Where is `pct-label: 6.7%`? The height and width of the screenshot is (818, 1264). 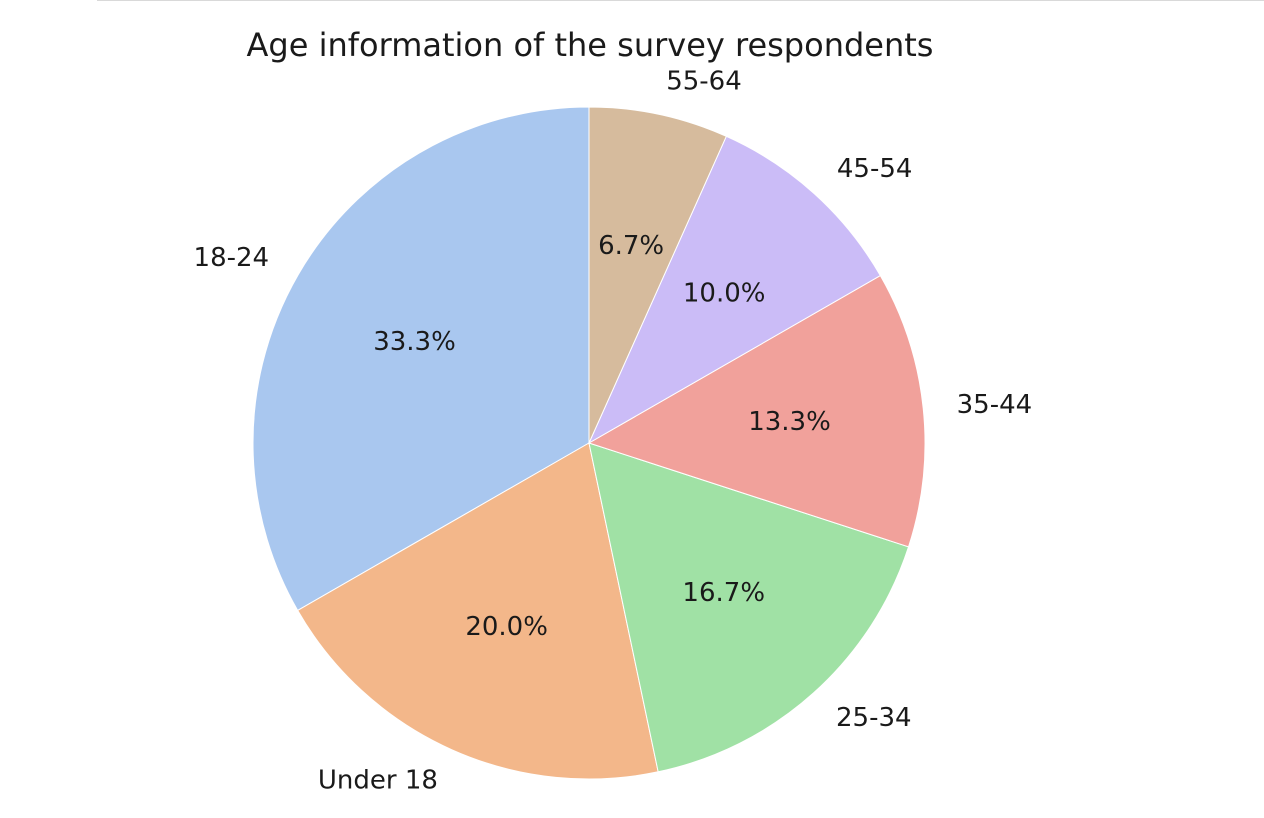
pct-label: 6.7% is located at coordinates (631, 246).